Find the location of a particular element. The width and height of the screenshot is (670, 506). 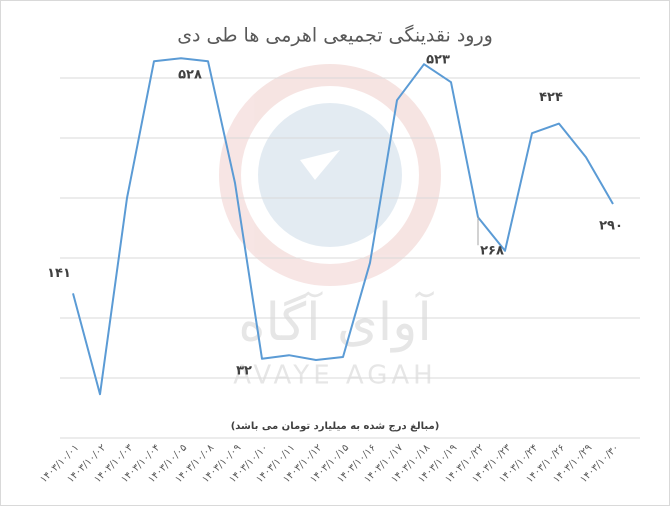

logo is located at coordinates (330, 175).